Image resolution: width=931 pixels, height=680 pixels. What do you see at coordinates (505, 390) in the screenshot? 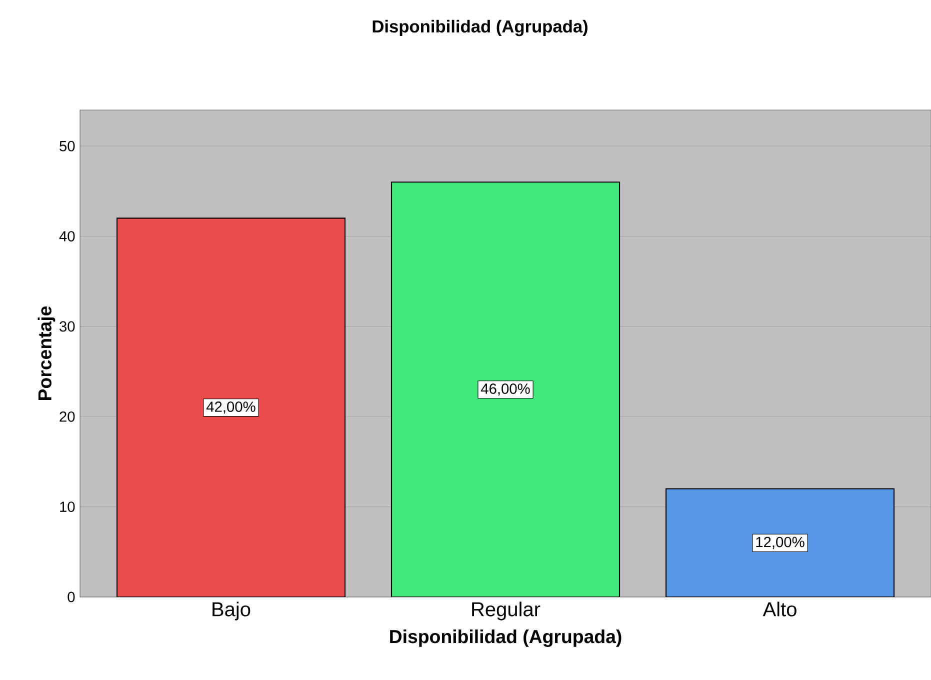
I see `data-label: 46,00%` at bounding box center [505, 390].